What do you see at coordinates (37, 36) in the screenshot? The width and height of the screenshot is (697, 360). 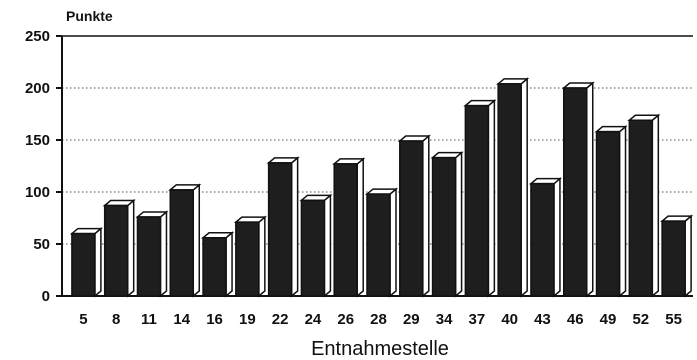 I see `y-tick-label: 250` at bounding box center [37, 36].